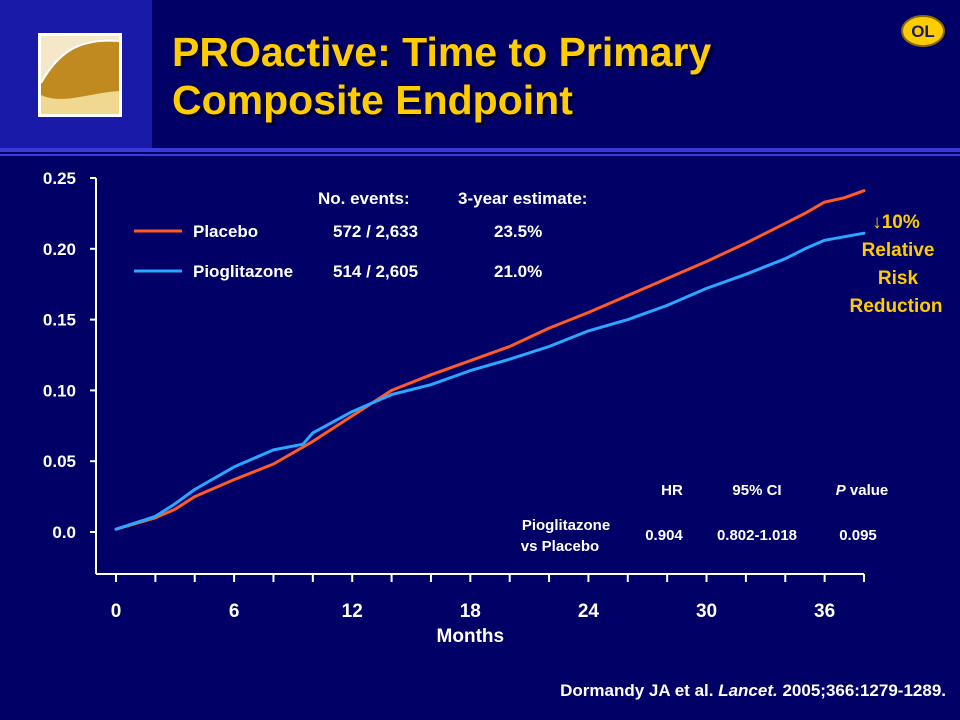 The image size is (960, 720). What do you see at coordinates (757, 535) in the screenshot?
I see `stats-value-ci: 0.802-1.018` at bounding box center [757, 535].